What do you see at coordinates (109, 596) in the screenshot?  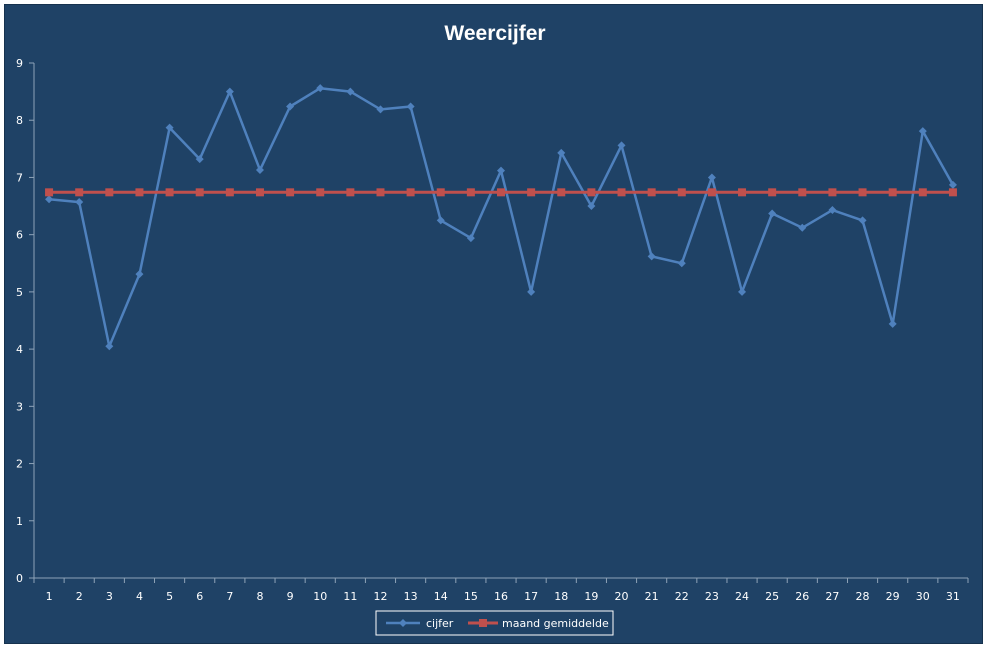 I see `x-tick-label: 3` at bounding box center [109, 596].